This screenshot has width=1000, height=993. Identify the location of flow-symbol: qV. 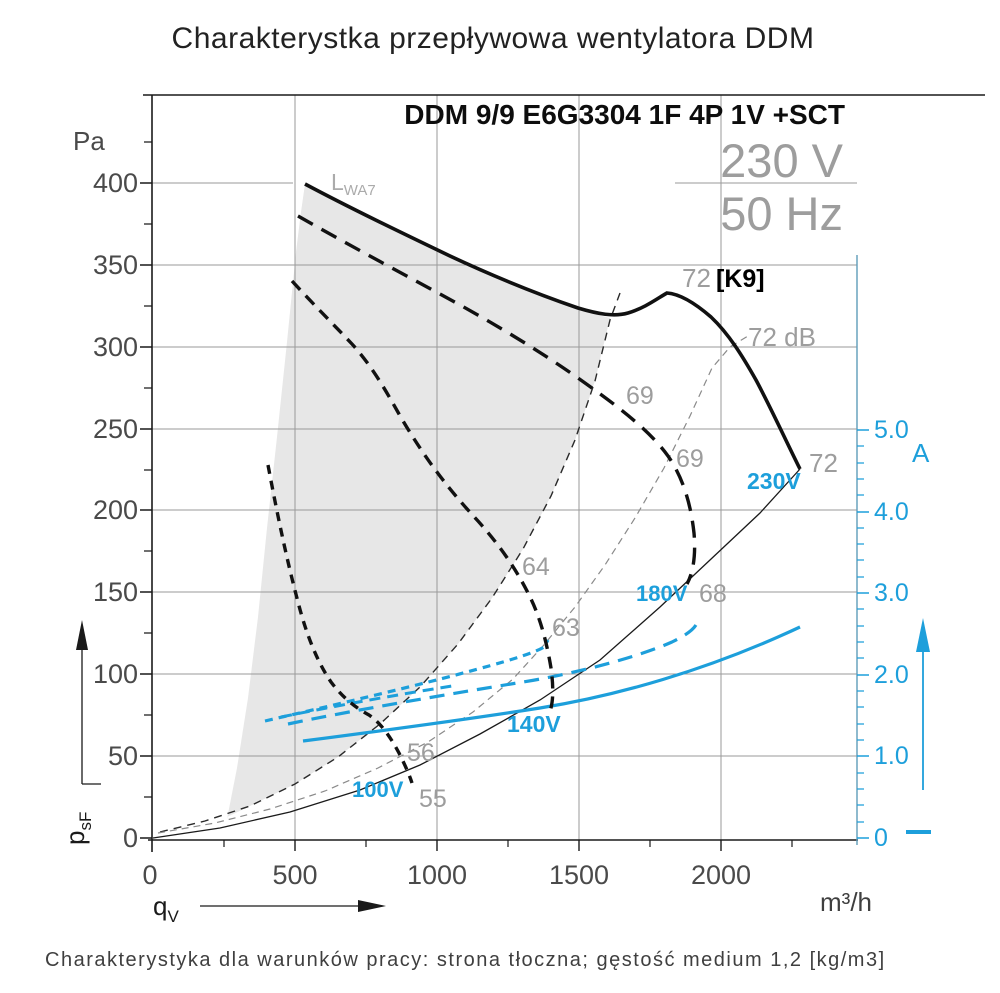
(166, 908).